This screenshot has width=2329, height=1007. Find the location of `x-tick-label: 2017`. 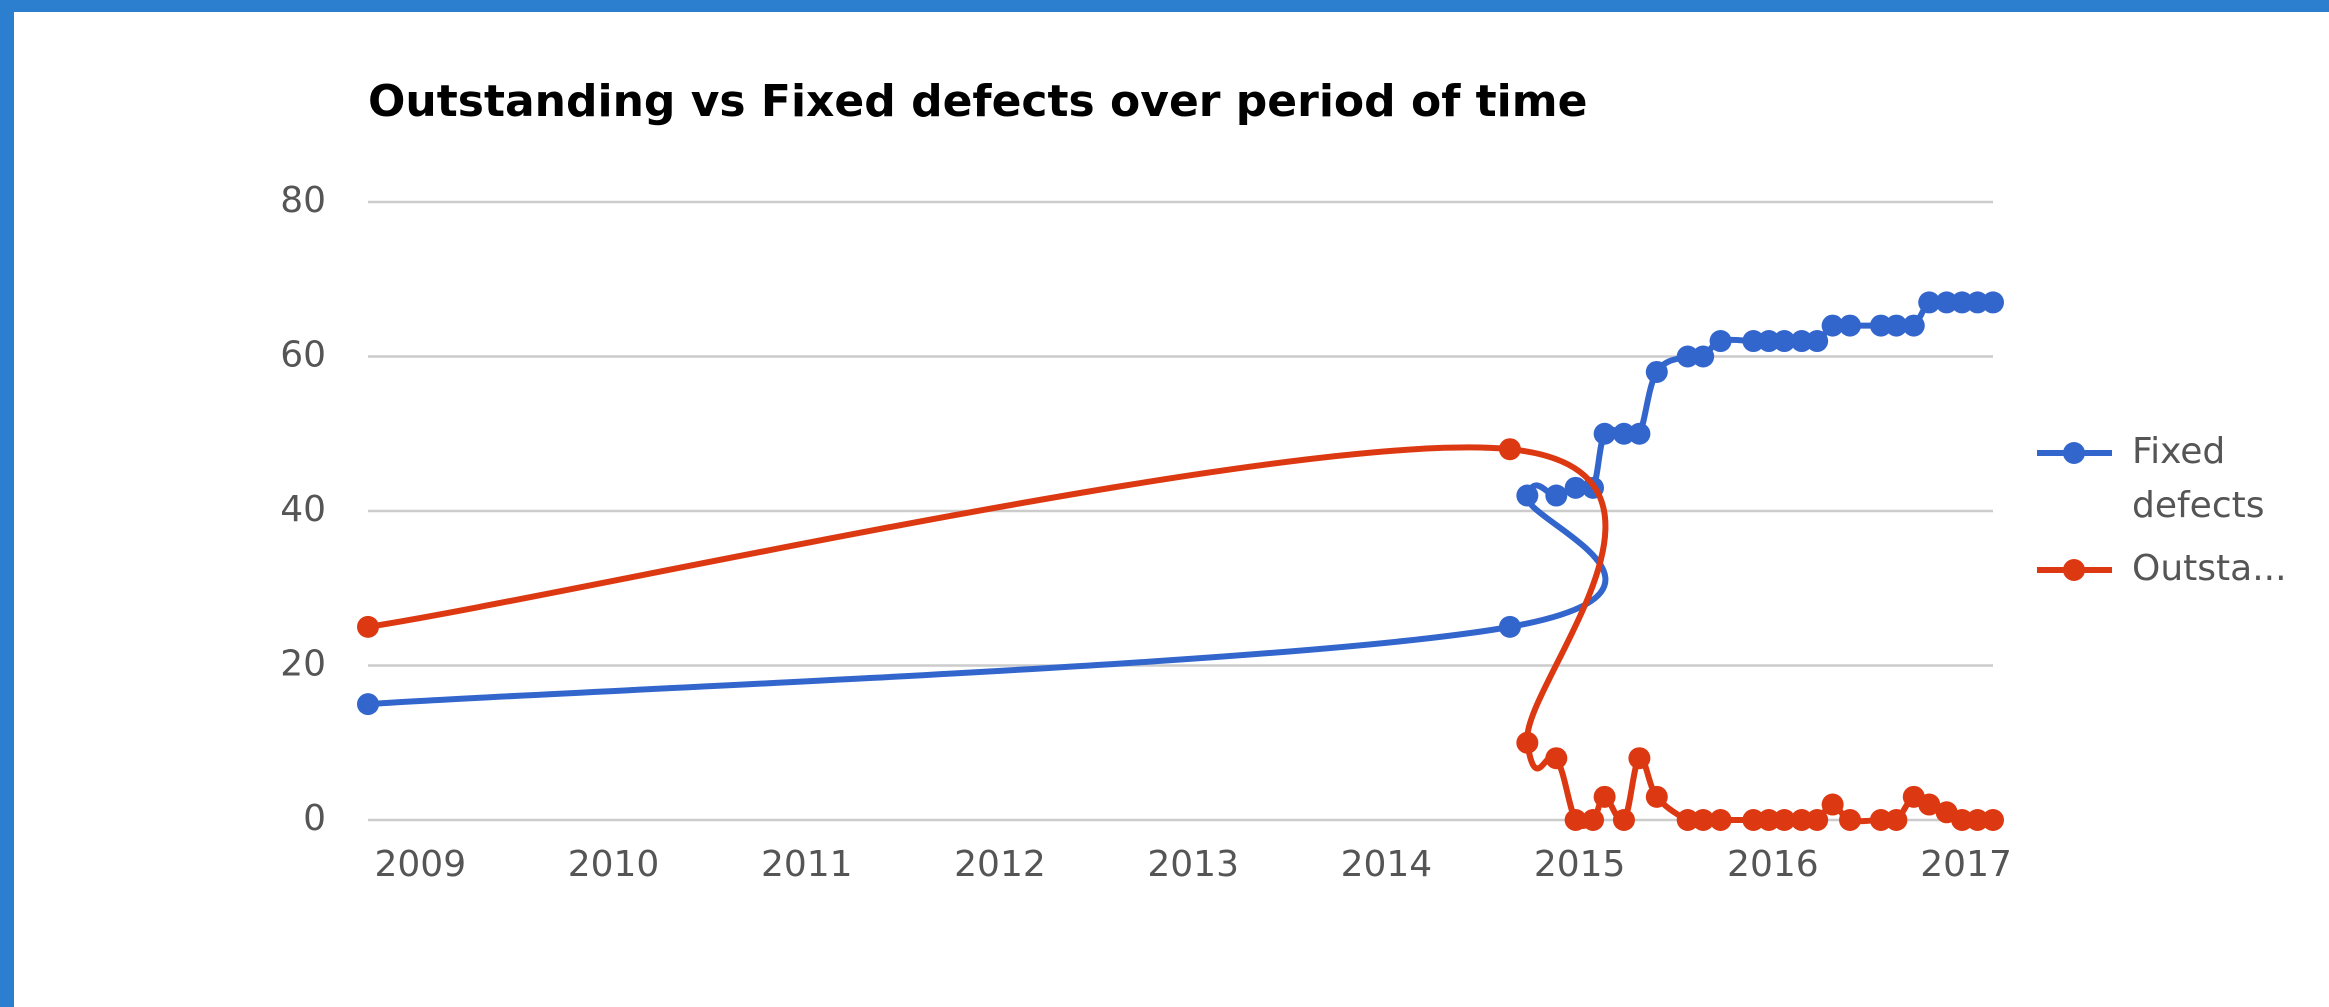

x-tick-label: 2017 is located at coordinates (1966, 864).